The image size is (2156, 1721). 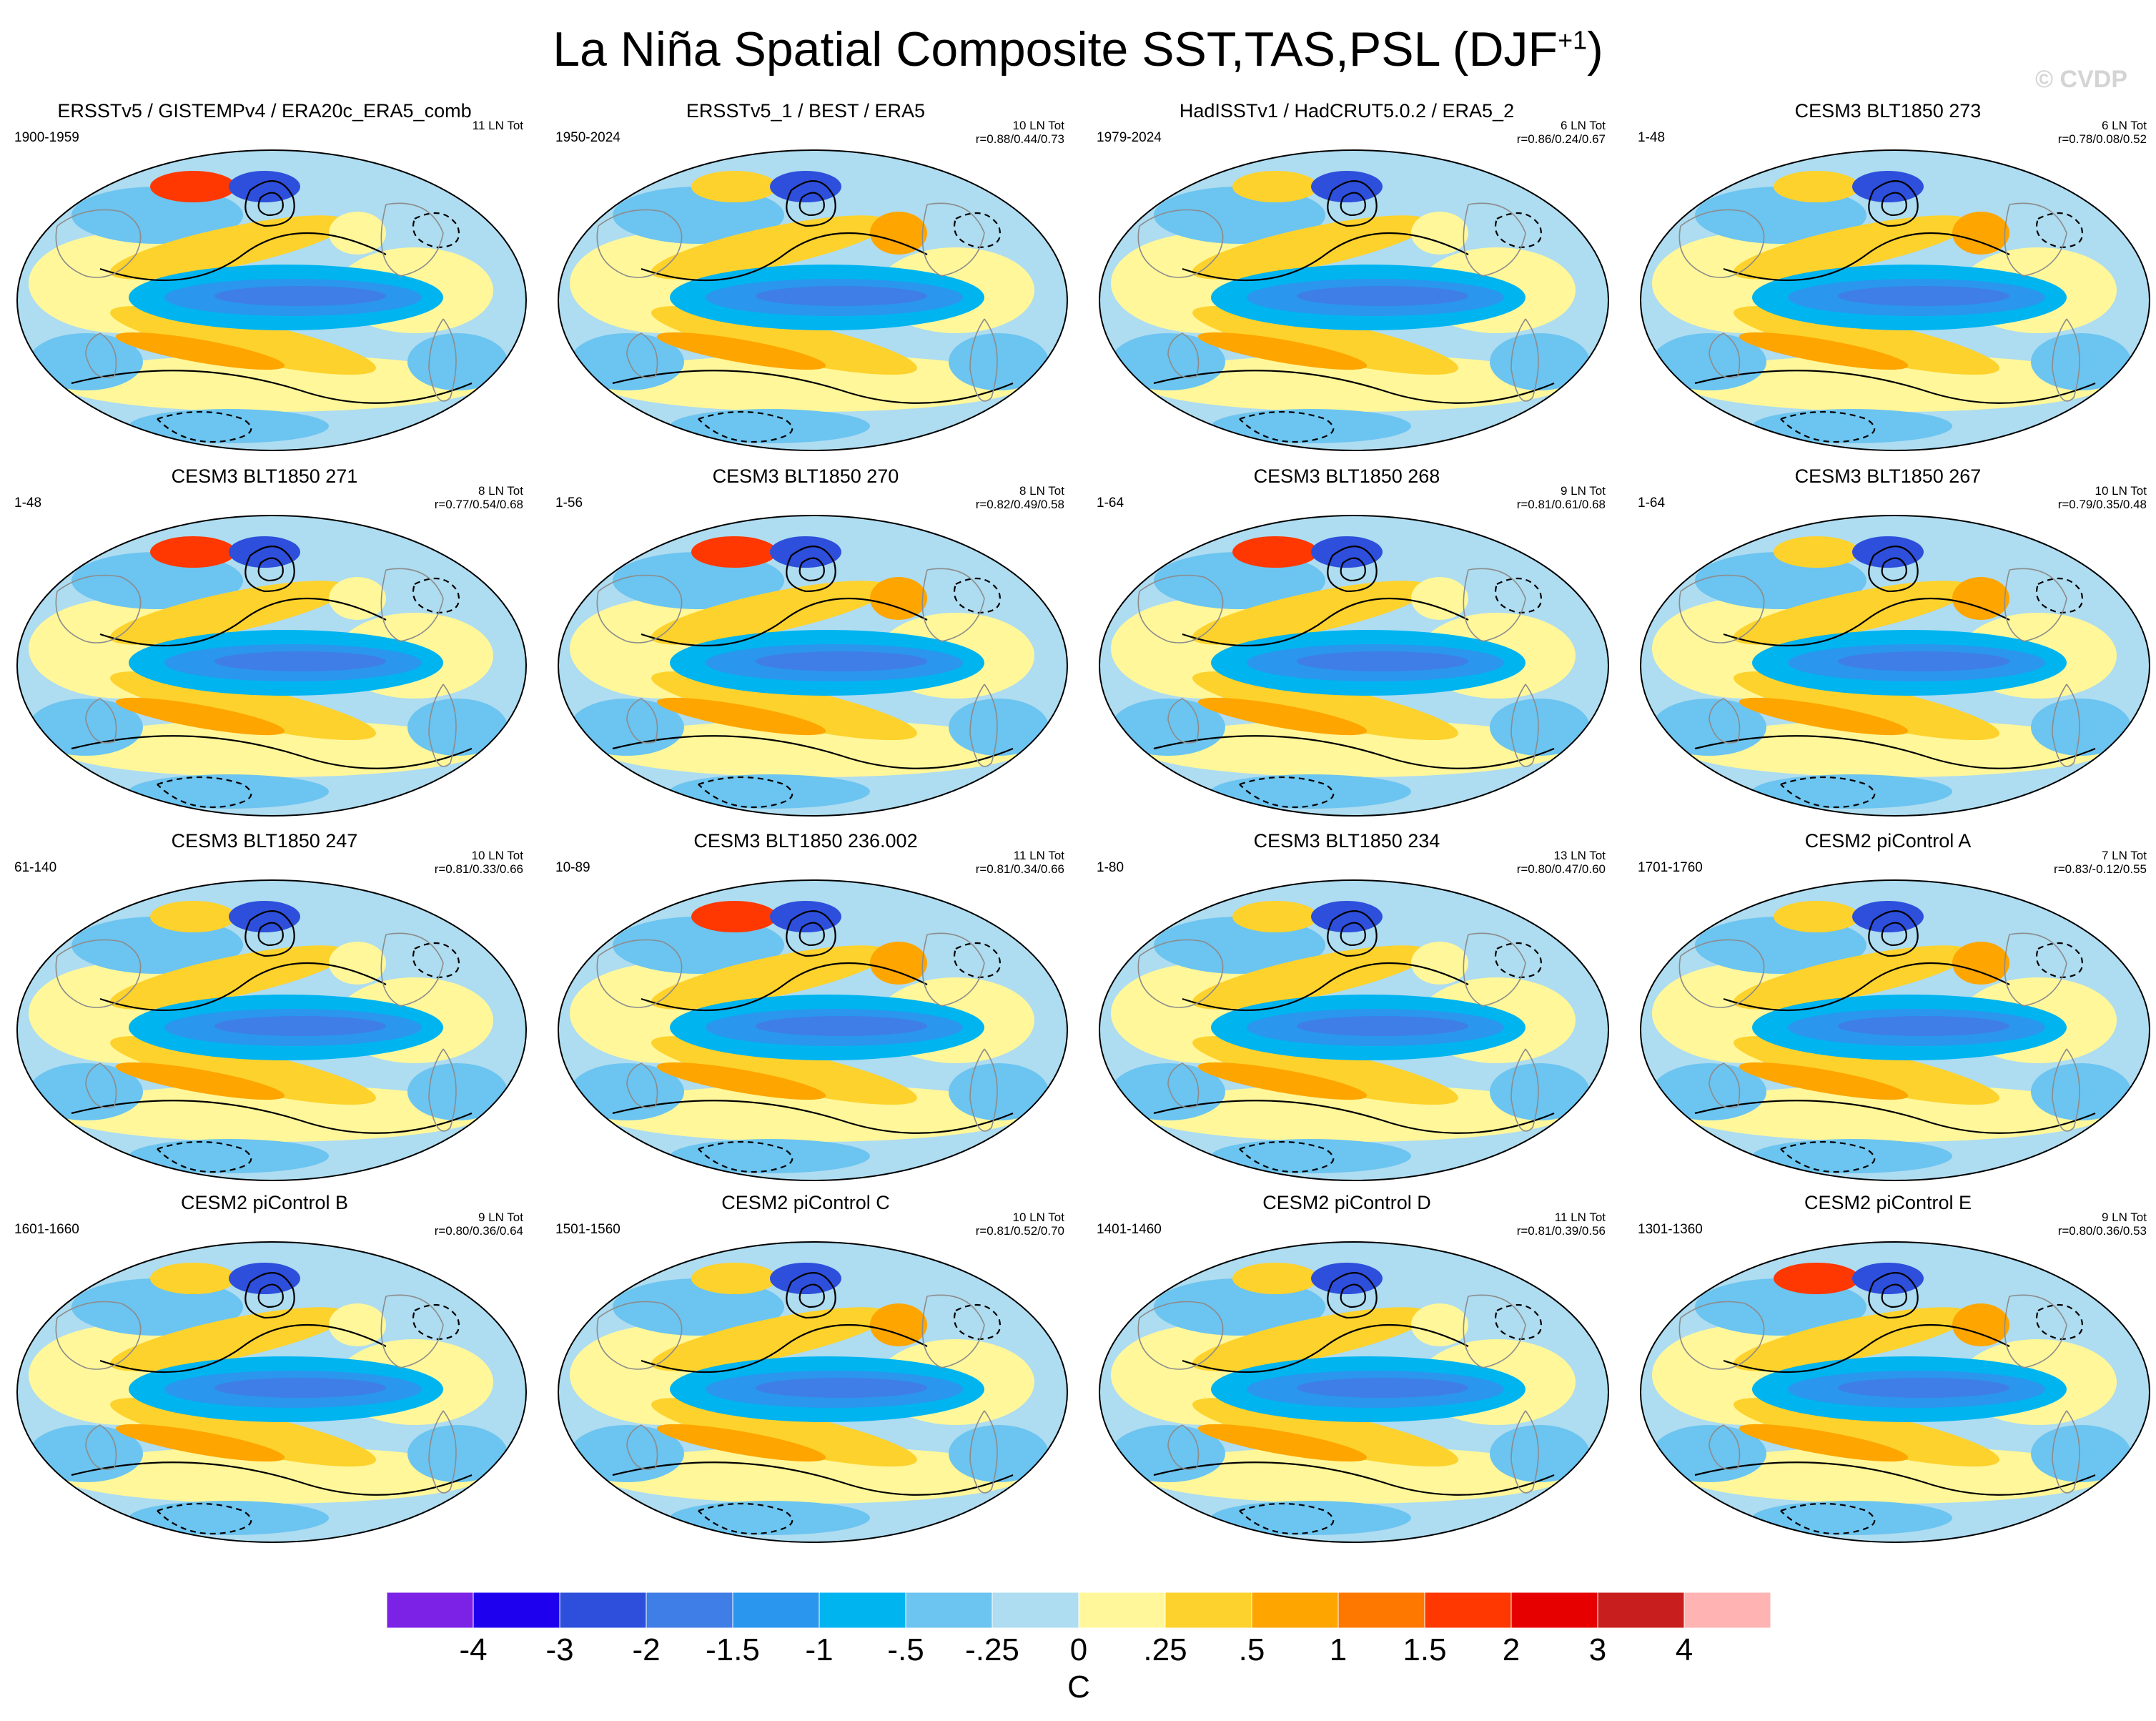 I want to click on panel-stats: 10 LN Tot r=0.81/0.33/0.66, so click(x=479, y=862).